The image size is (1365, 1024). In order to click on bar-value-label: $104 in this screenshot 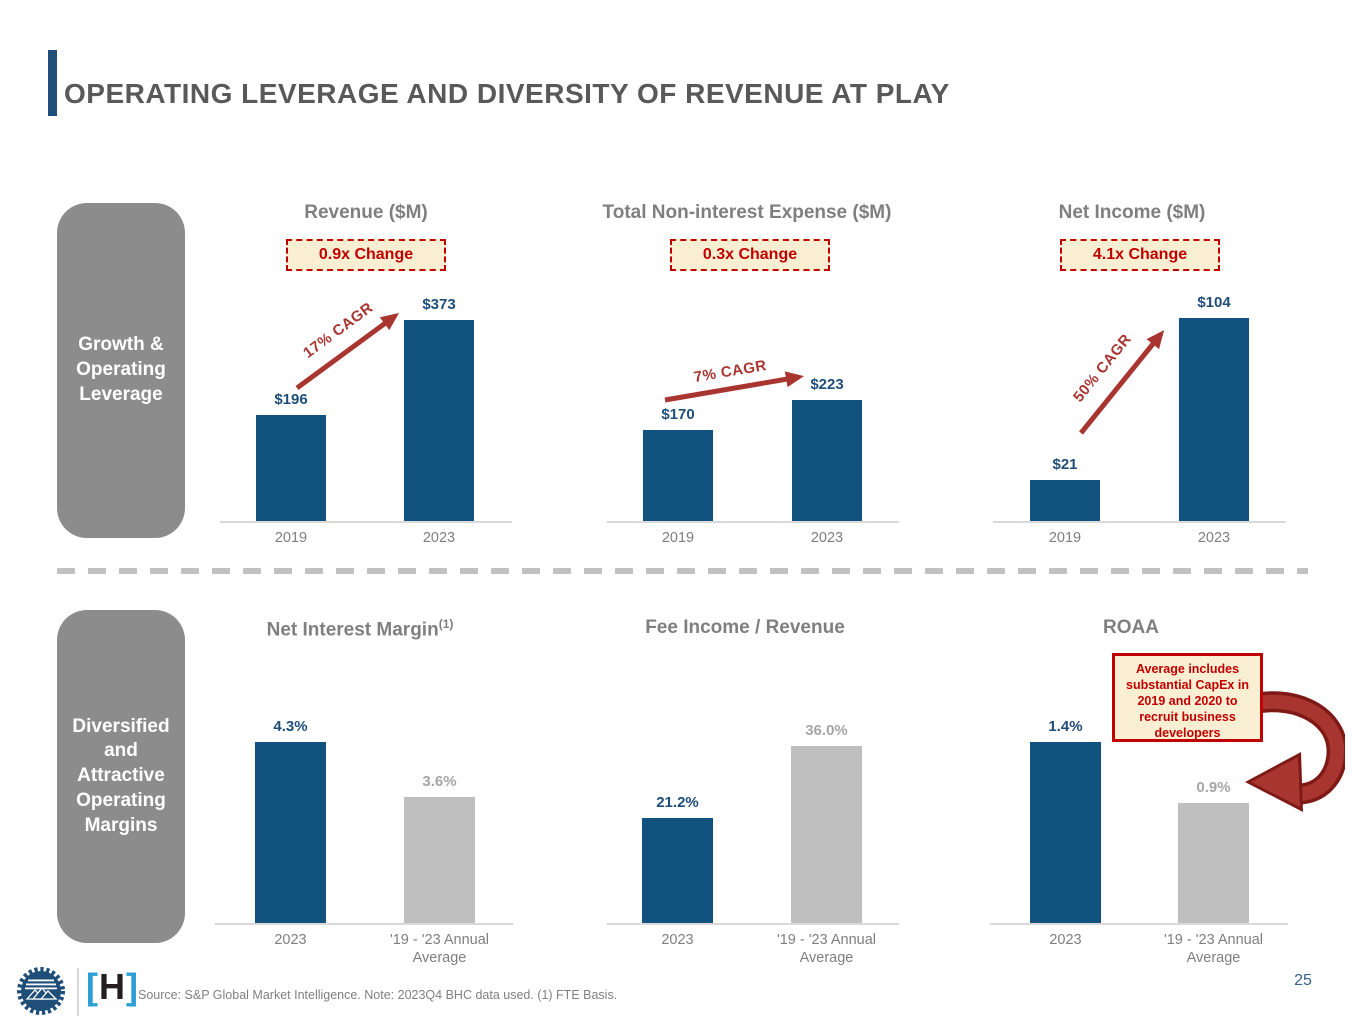, I will do `click(1214, 302)`.